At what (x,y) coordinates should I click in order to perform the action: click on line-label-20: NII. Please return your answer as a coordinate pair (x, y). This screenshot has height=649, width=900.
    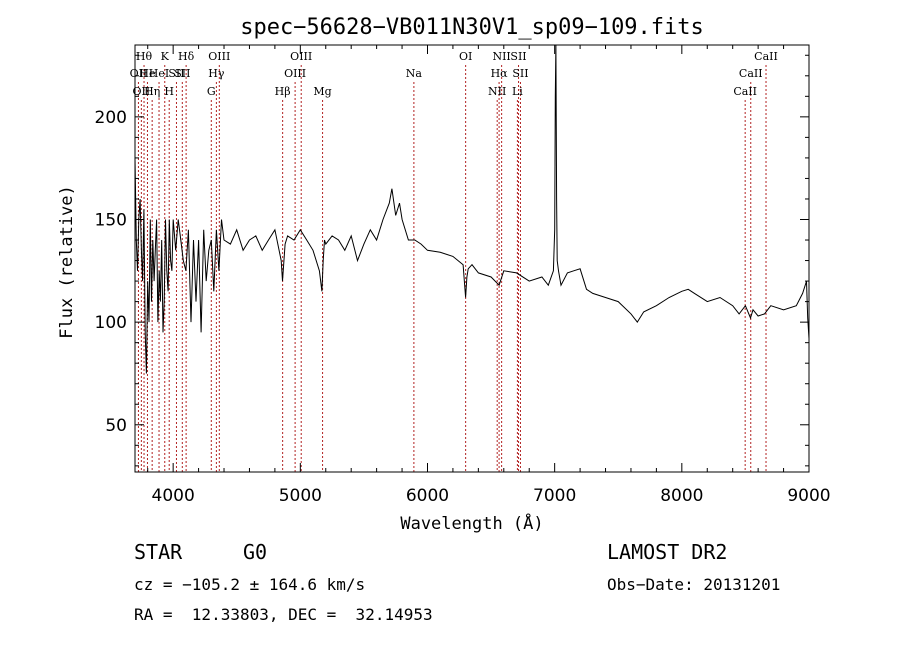
    Looking at the image, I should click on (497, 91).